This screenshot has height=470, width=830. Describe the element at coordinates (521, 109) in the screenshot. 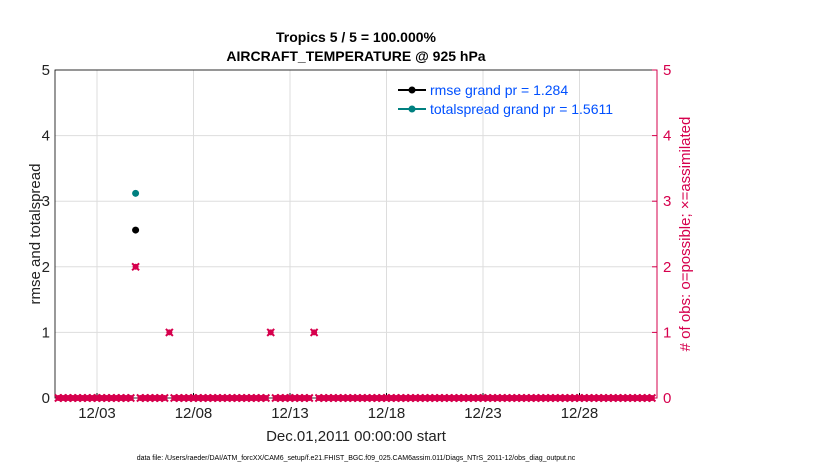

I see `legend-totalspread: totalspread grand pr = 1.5611` at that location.